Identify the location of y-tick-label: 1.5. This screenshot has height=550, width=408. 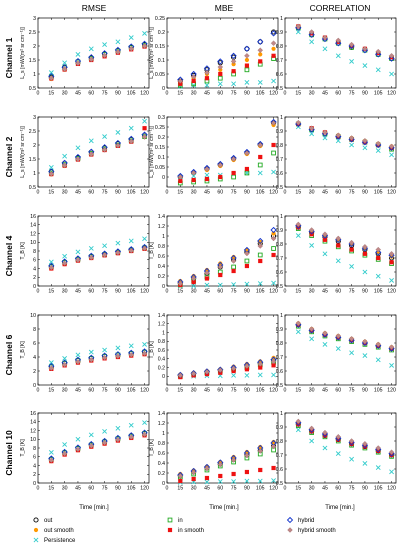
(32, 61).